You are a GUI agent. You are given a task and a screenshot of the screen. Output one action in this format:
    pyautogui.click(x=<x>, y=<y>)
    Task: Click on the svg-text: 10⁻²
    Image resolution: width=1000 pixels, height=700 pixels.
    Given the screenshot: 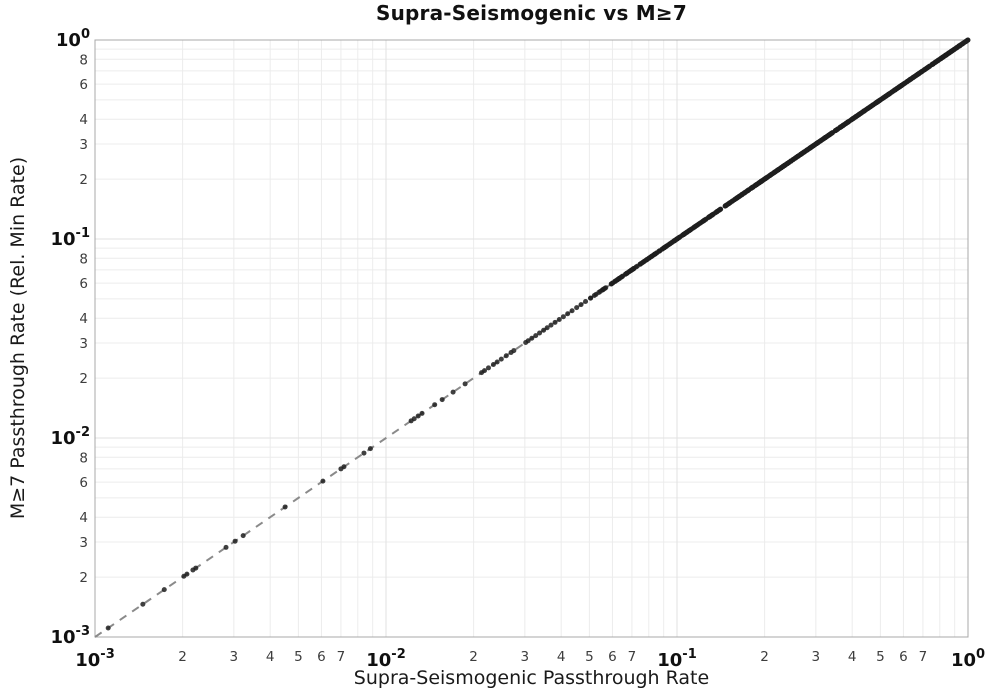 What is the action you would take?
    pyautogui.click(x=70, y=437)
    